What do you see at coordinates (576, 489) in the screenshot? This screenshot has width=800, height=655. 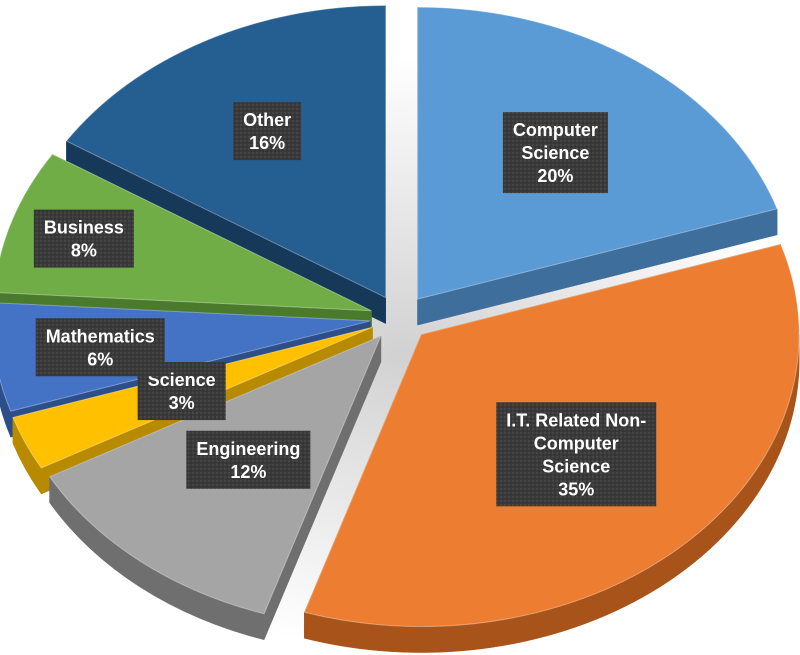 I see `data-label-value: 35%` at bounding box center [576, 489].